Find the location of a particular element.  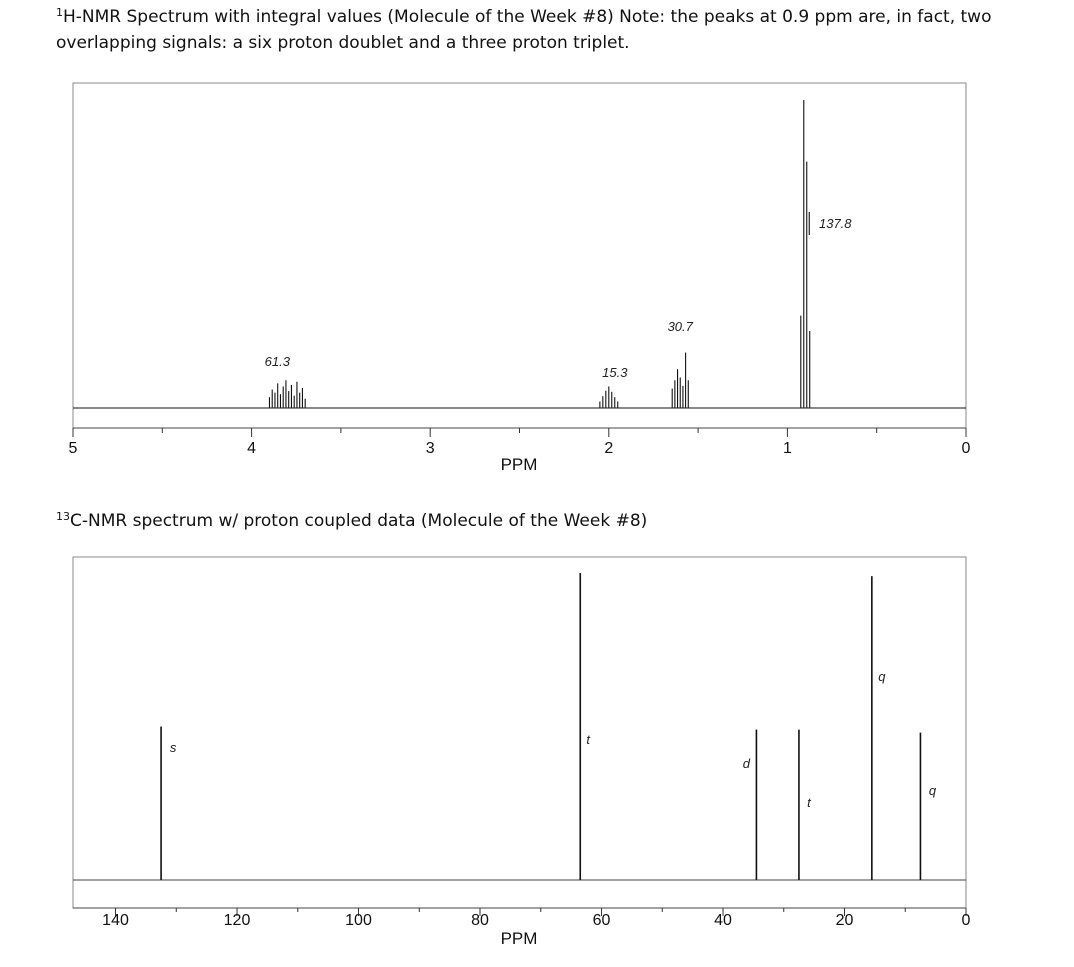

c-nmr-tick-label: 60 is located at coordinates (602, 920).